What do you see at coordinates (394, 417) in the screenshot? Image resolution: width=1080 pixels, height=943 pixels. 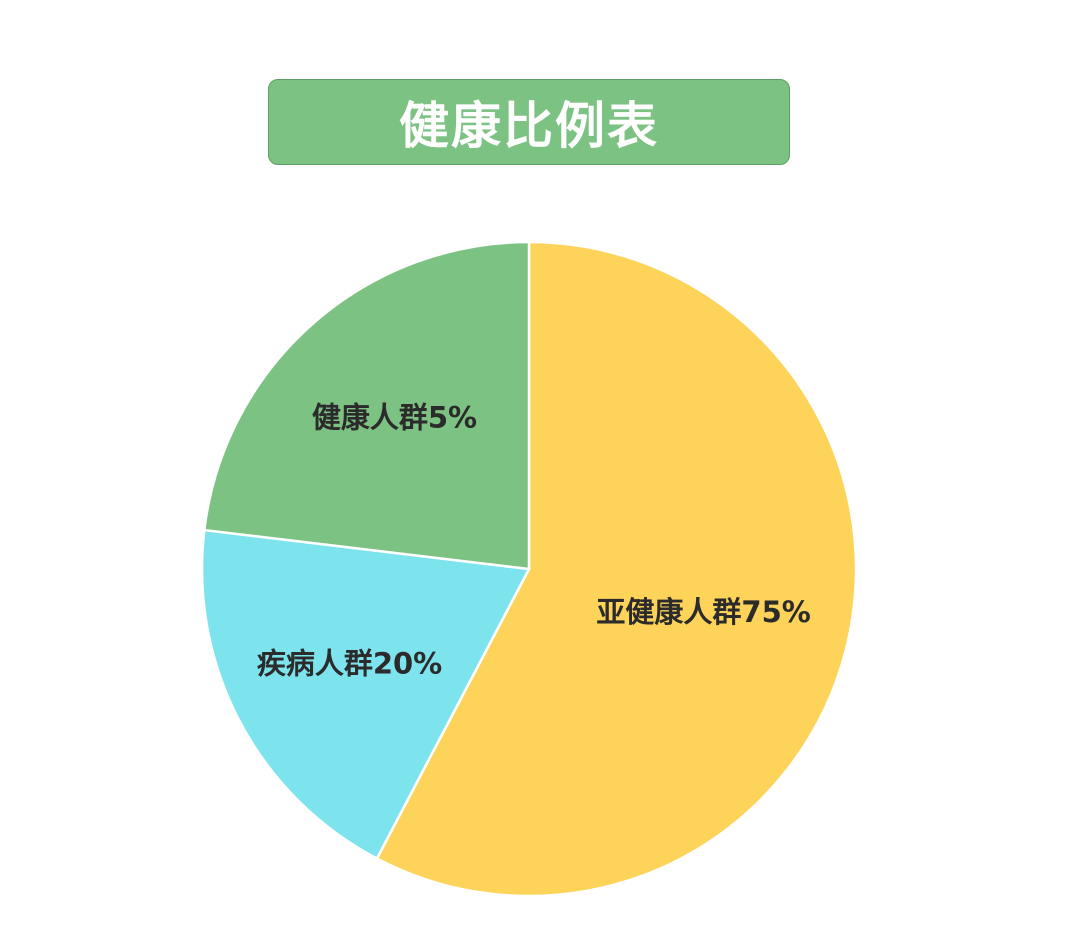 I see `slice-label-2: 健康人群5%` at bounding box center [394, 417].